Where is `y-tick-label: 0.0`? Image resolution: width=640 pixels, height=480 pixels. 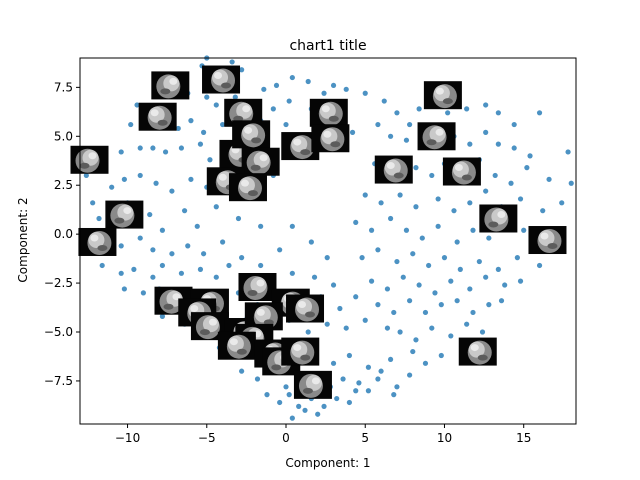
y-tick-label: 0.0 is located at coordinates (63, 234).